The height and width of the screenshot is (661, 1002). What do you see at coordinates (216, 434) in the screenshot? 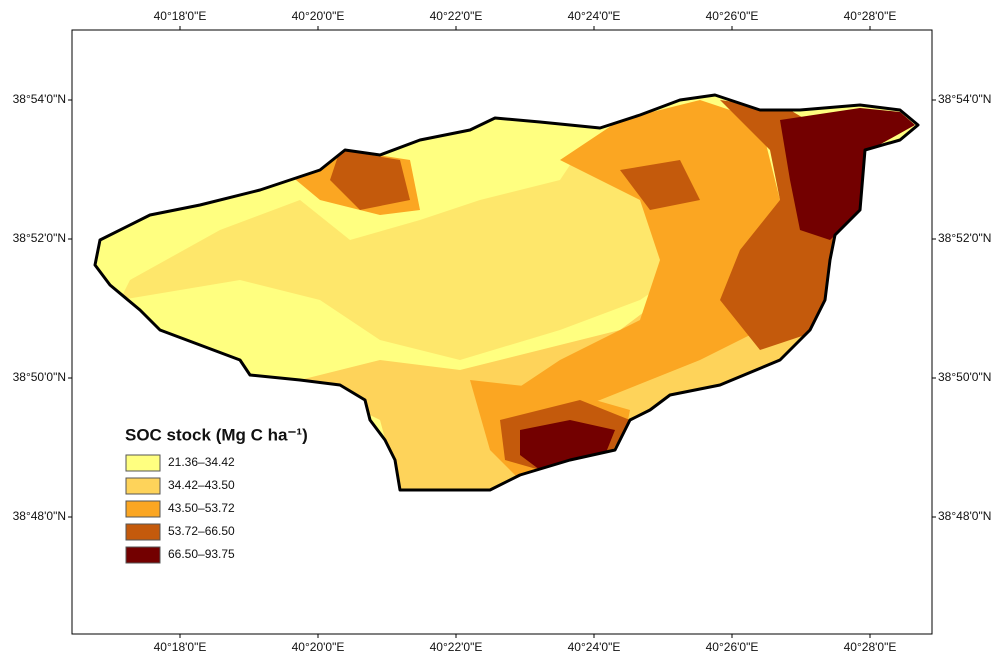
I see `legend-title: SOC stock (Mg C ha⁻¹)` at bounding box center [216, 434].